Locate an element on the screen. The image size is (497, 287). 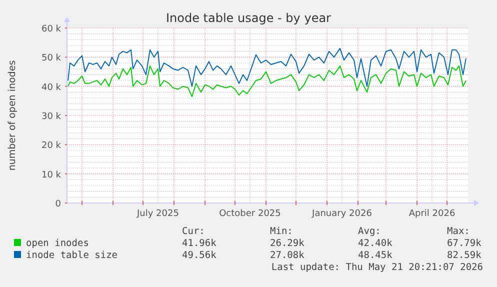
x-tick-label: July 2025 is located at coordinates (157, 214).